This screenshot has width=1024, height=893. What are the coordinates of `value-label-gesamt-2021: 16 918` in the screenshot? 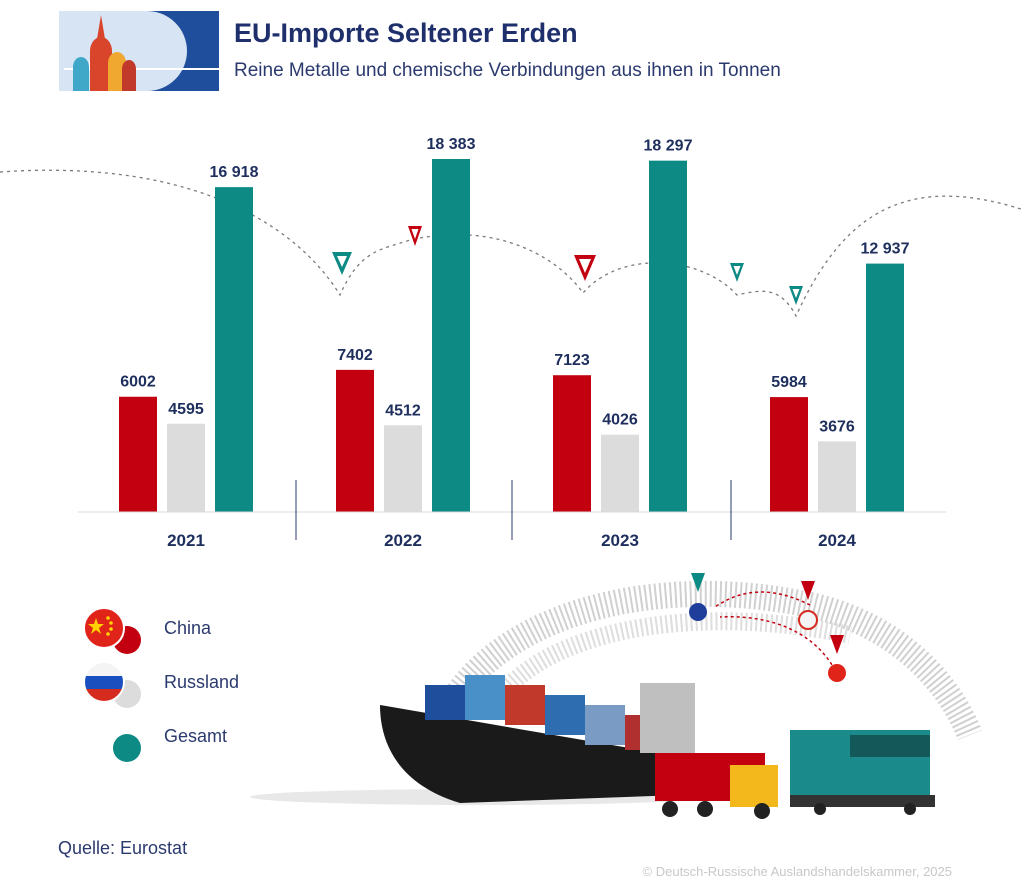 It's located at (234, 172).